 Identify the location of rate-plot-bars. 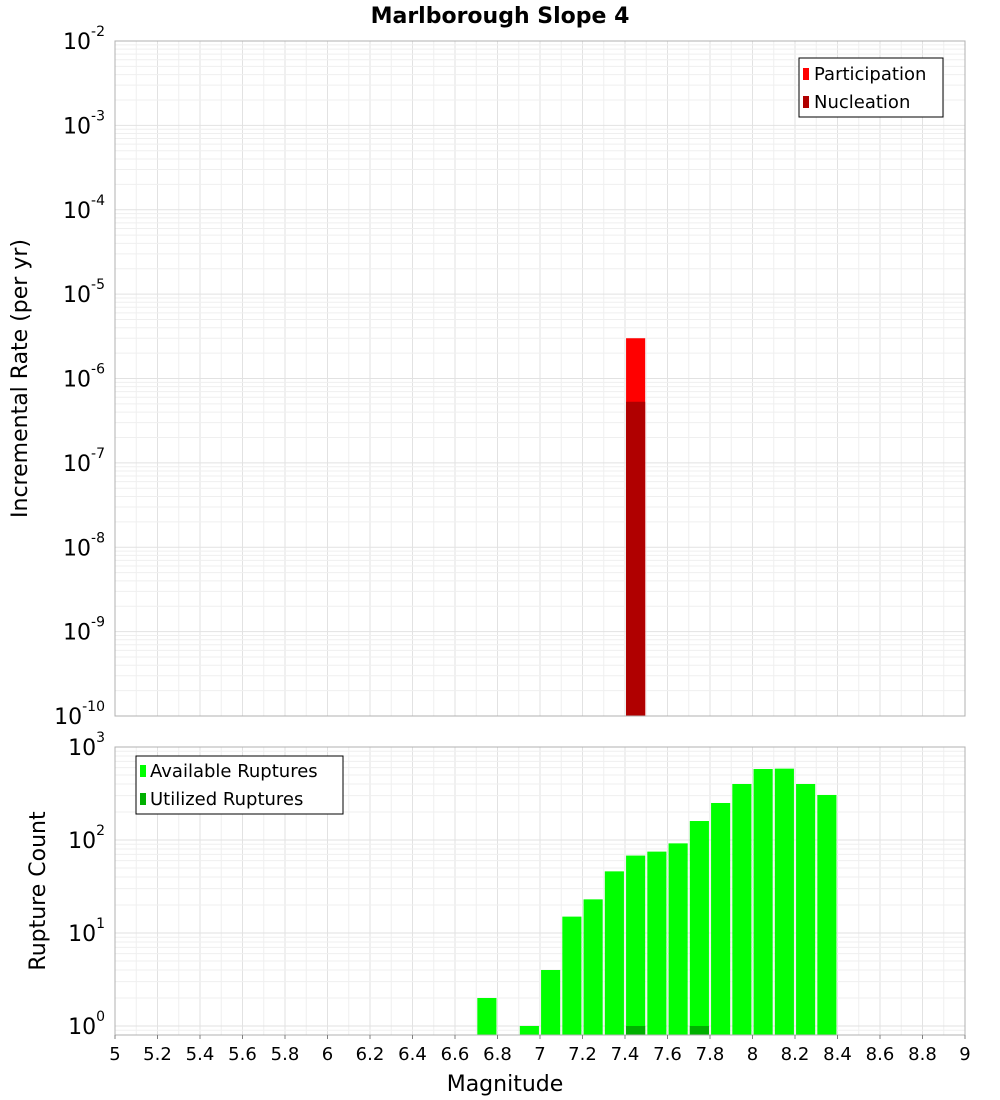
(636, 527).